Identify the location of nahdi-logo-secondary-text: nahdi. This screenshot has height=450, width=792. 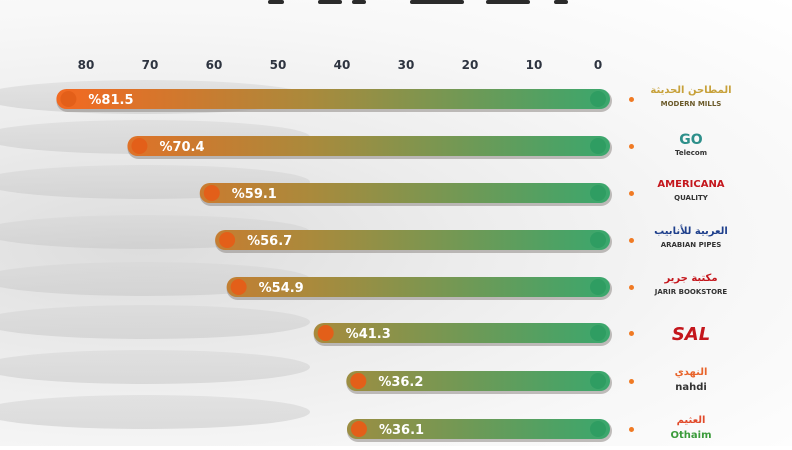
(691, 387).